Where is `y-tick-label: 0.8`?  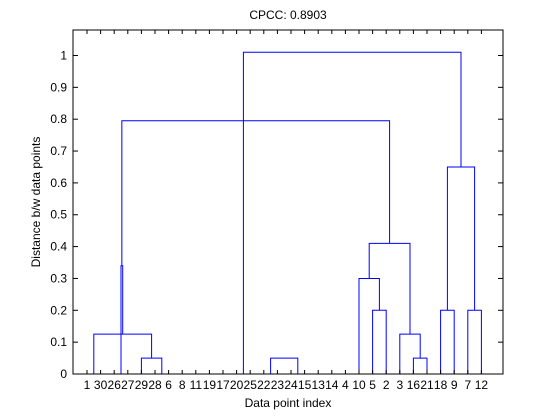
y-tick-label: 0.8 is located at coordinates (58, 119).